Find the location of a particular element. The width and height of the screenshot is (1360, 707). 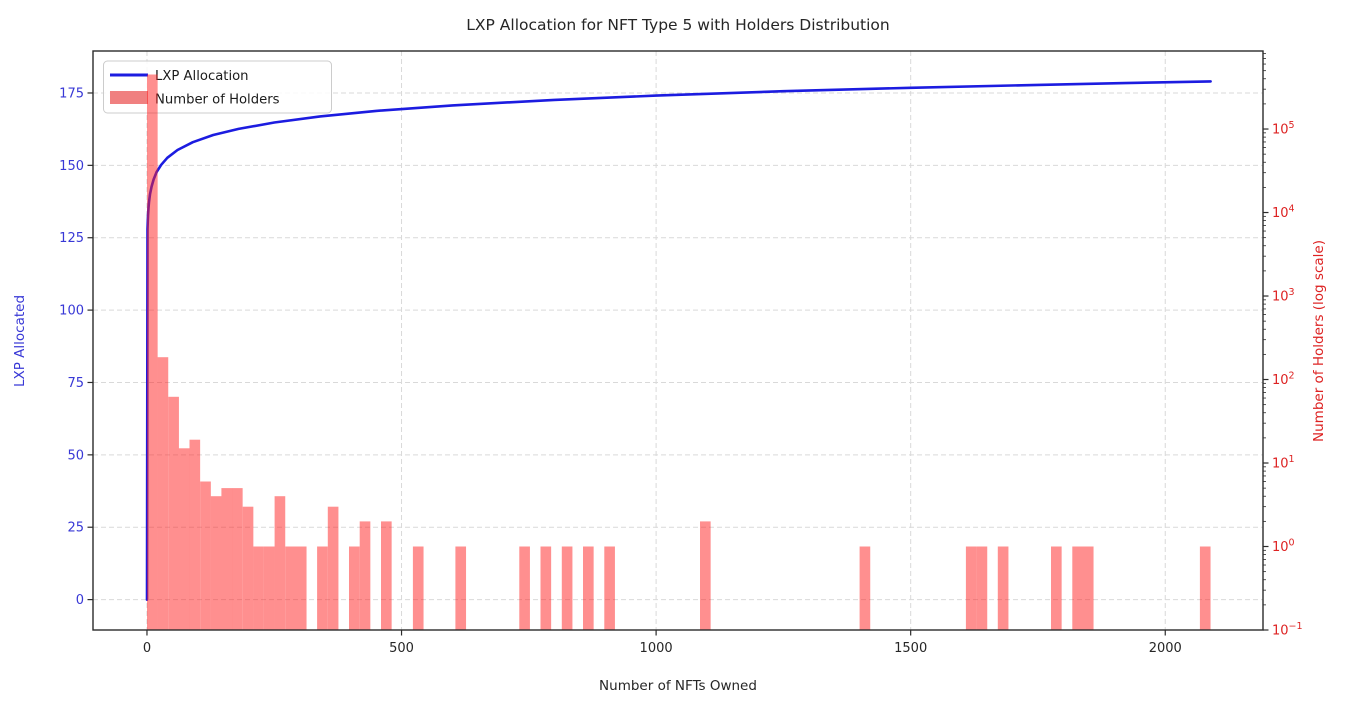

left-y-tick-label: 100 is located at coordinates (71, 311).